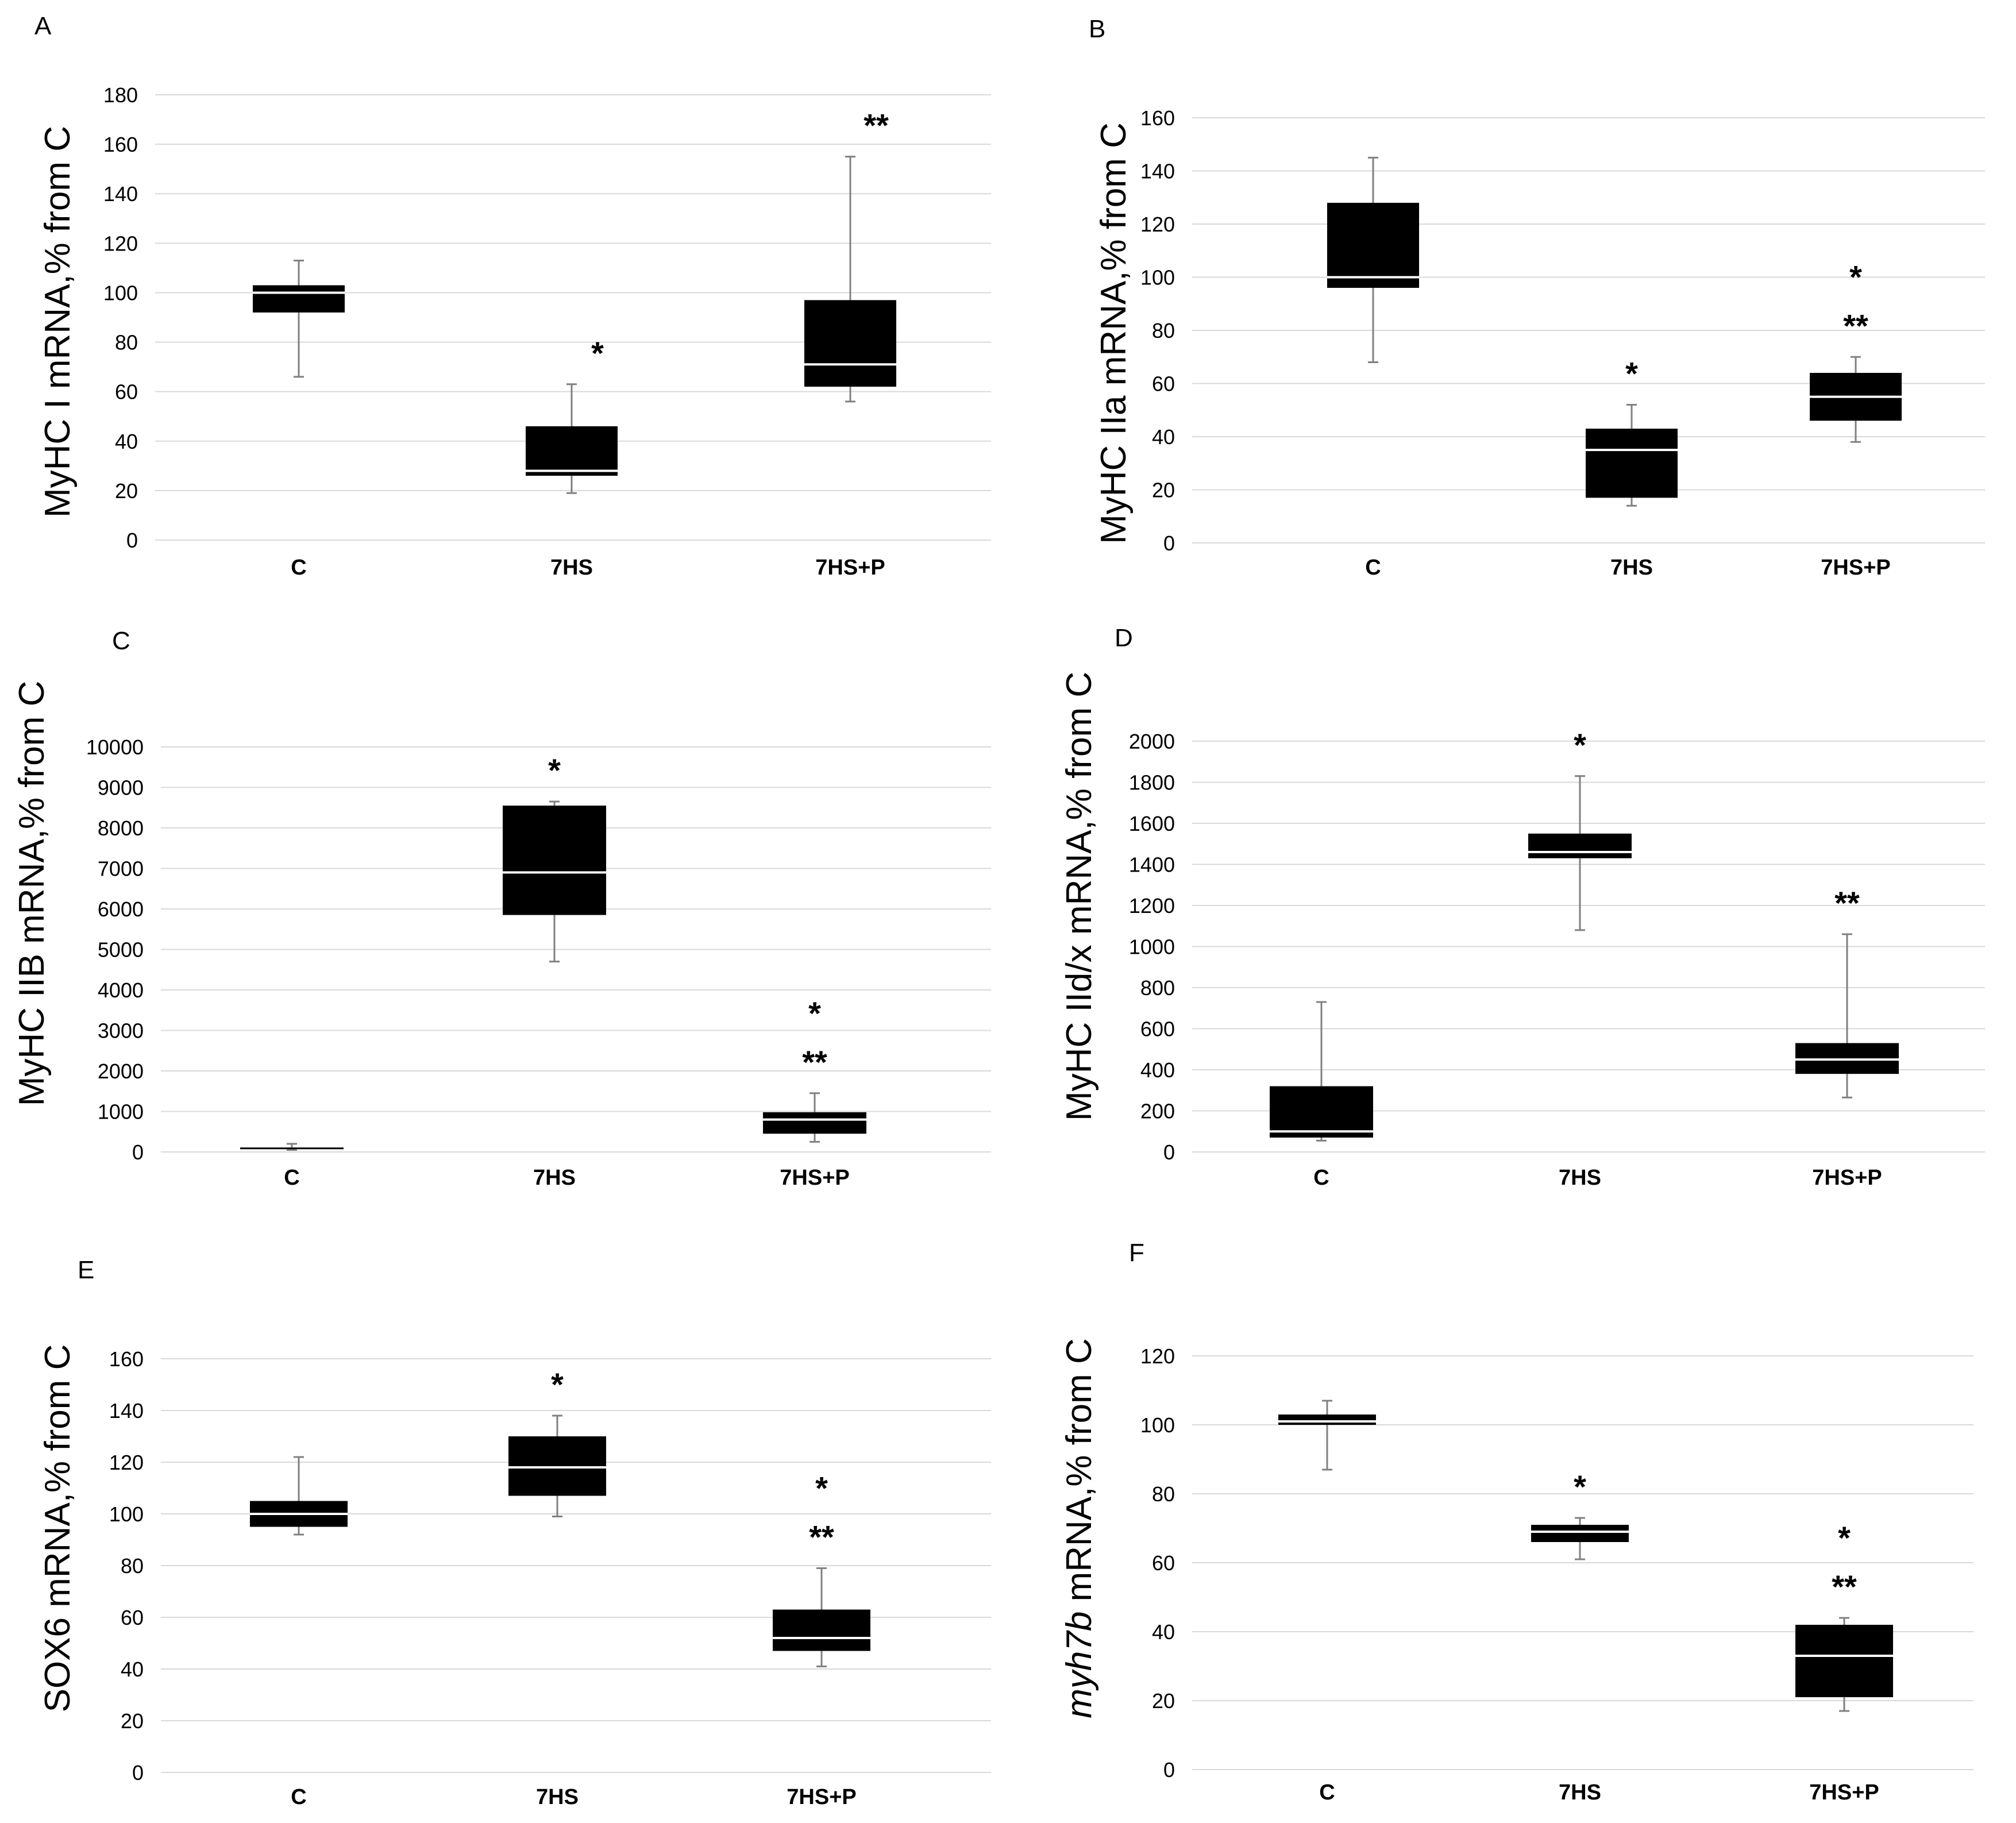  I want to click on y-axis-label: MyHC IIB mRNA,% from C, so click(32, 894).